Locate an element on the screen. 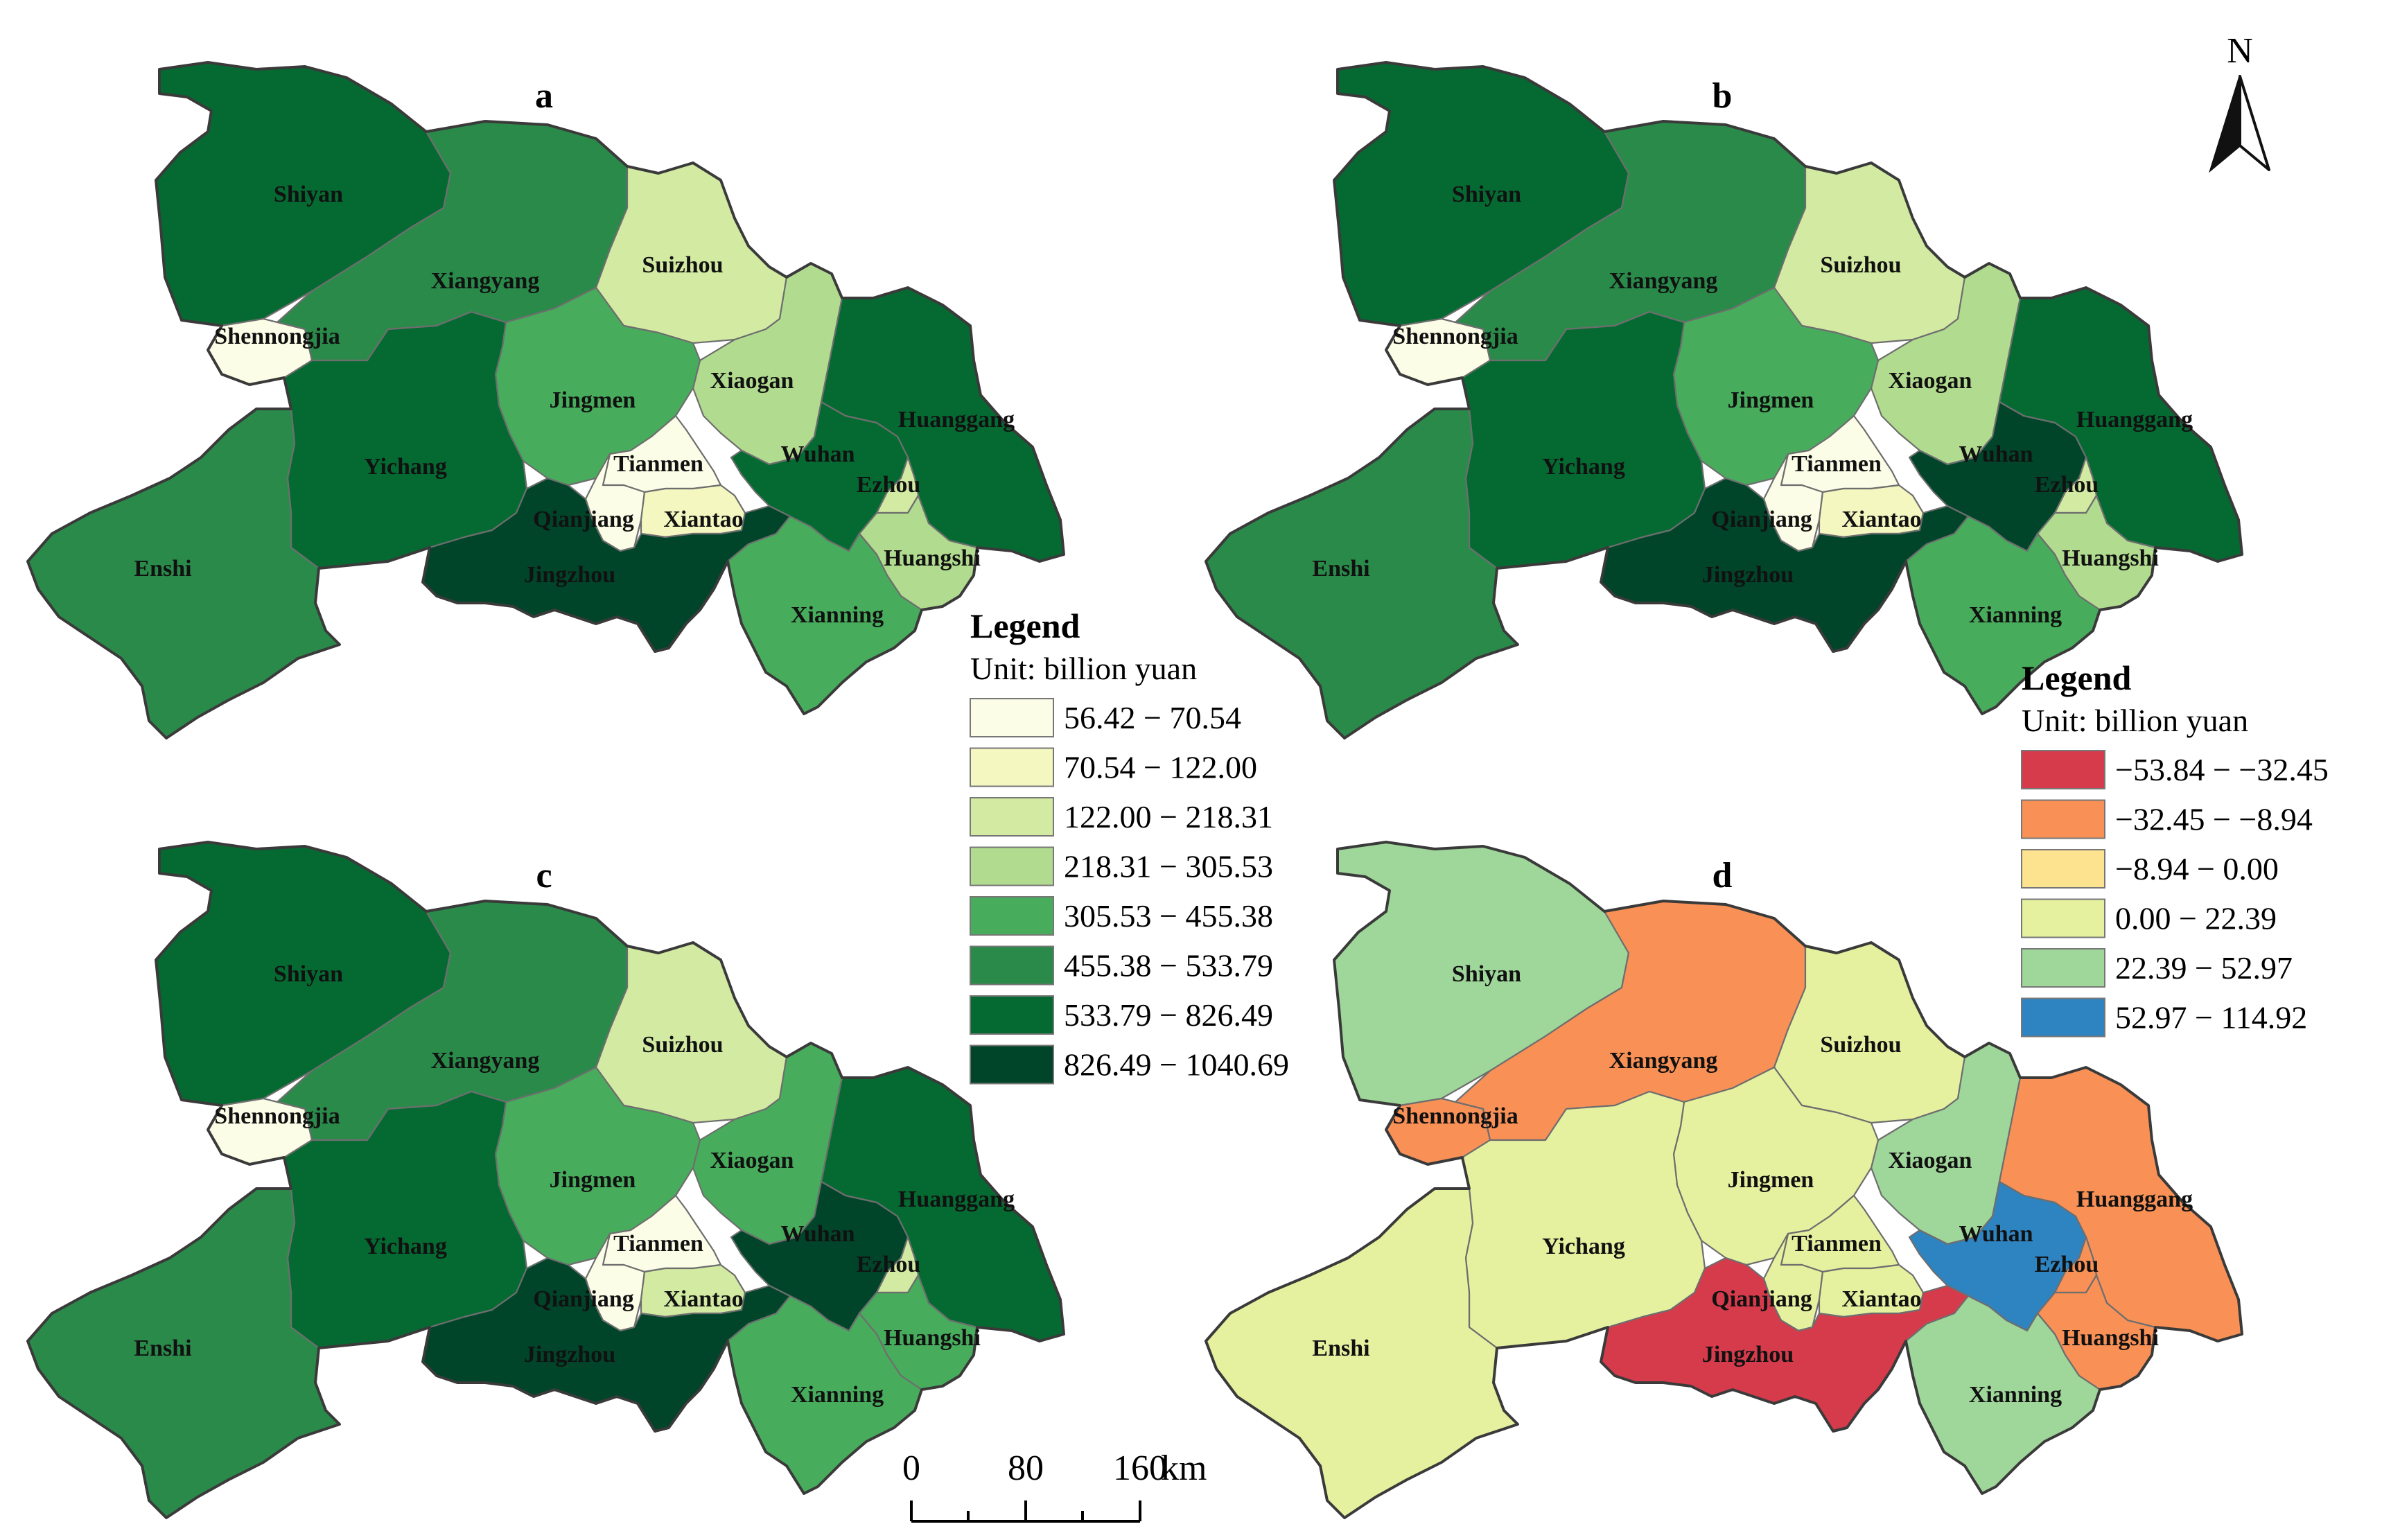  legend-range-label: 122.00 − 218.31 is located at coordinates (1168, 816).